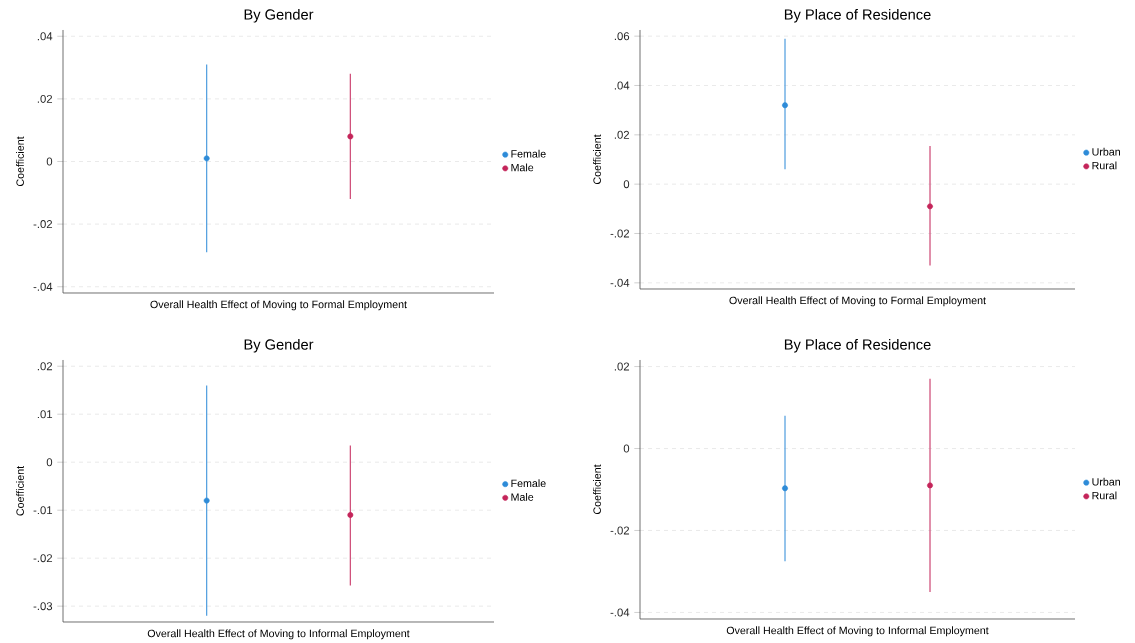  Describe the element at coordinates (43, 606) in the screenshot. I see `y-tick-label: -.03` at that location.